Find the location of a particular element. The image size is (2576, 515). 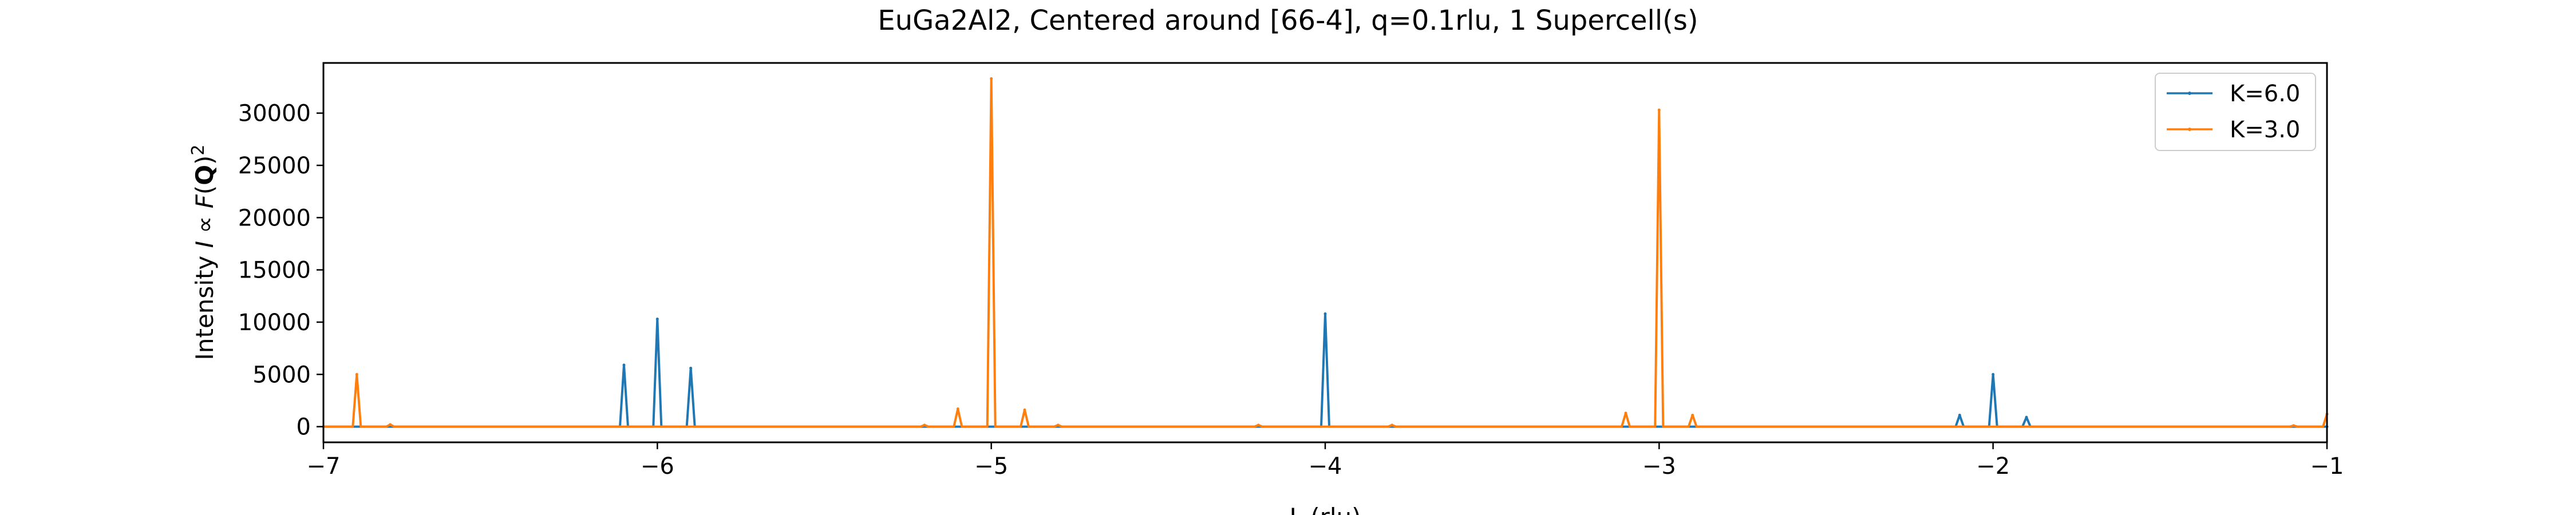

x-tick-label: −4 is located at coordinates (1325, 466).